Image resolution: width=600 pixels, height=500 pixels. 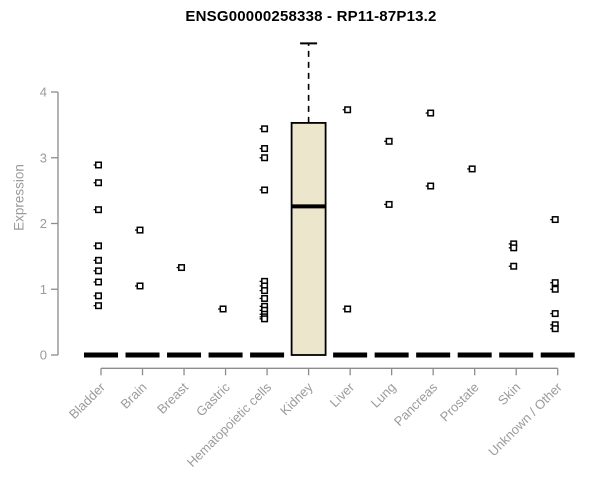 What do you see at coordinates (213, 399) in the screenshot?
I see `x-tick-label: Gastric` at bounding box center [213, 399].